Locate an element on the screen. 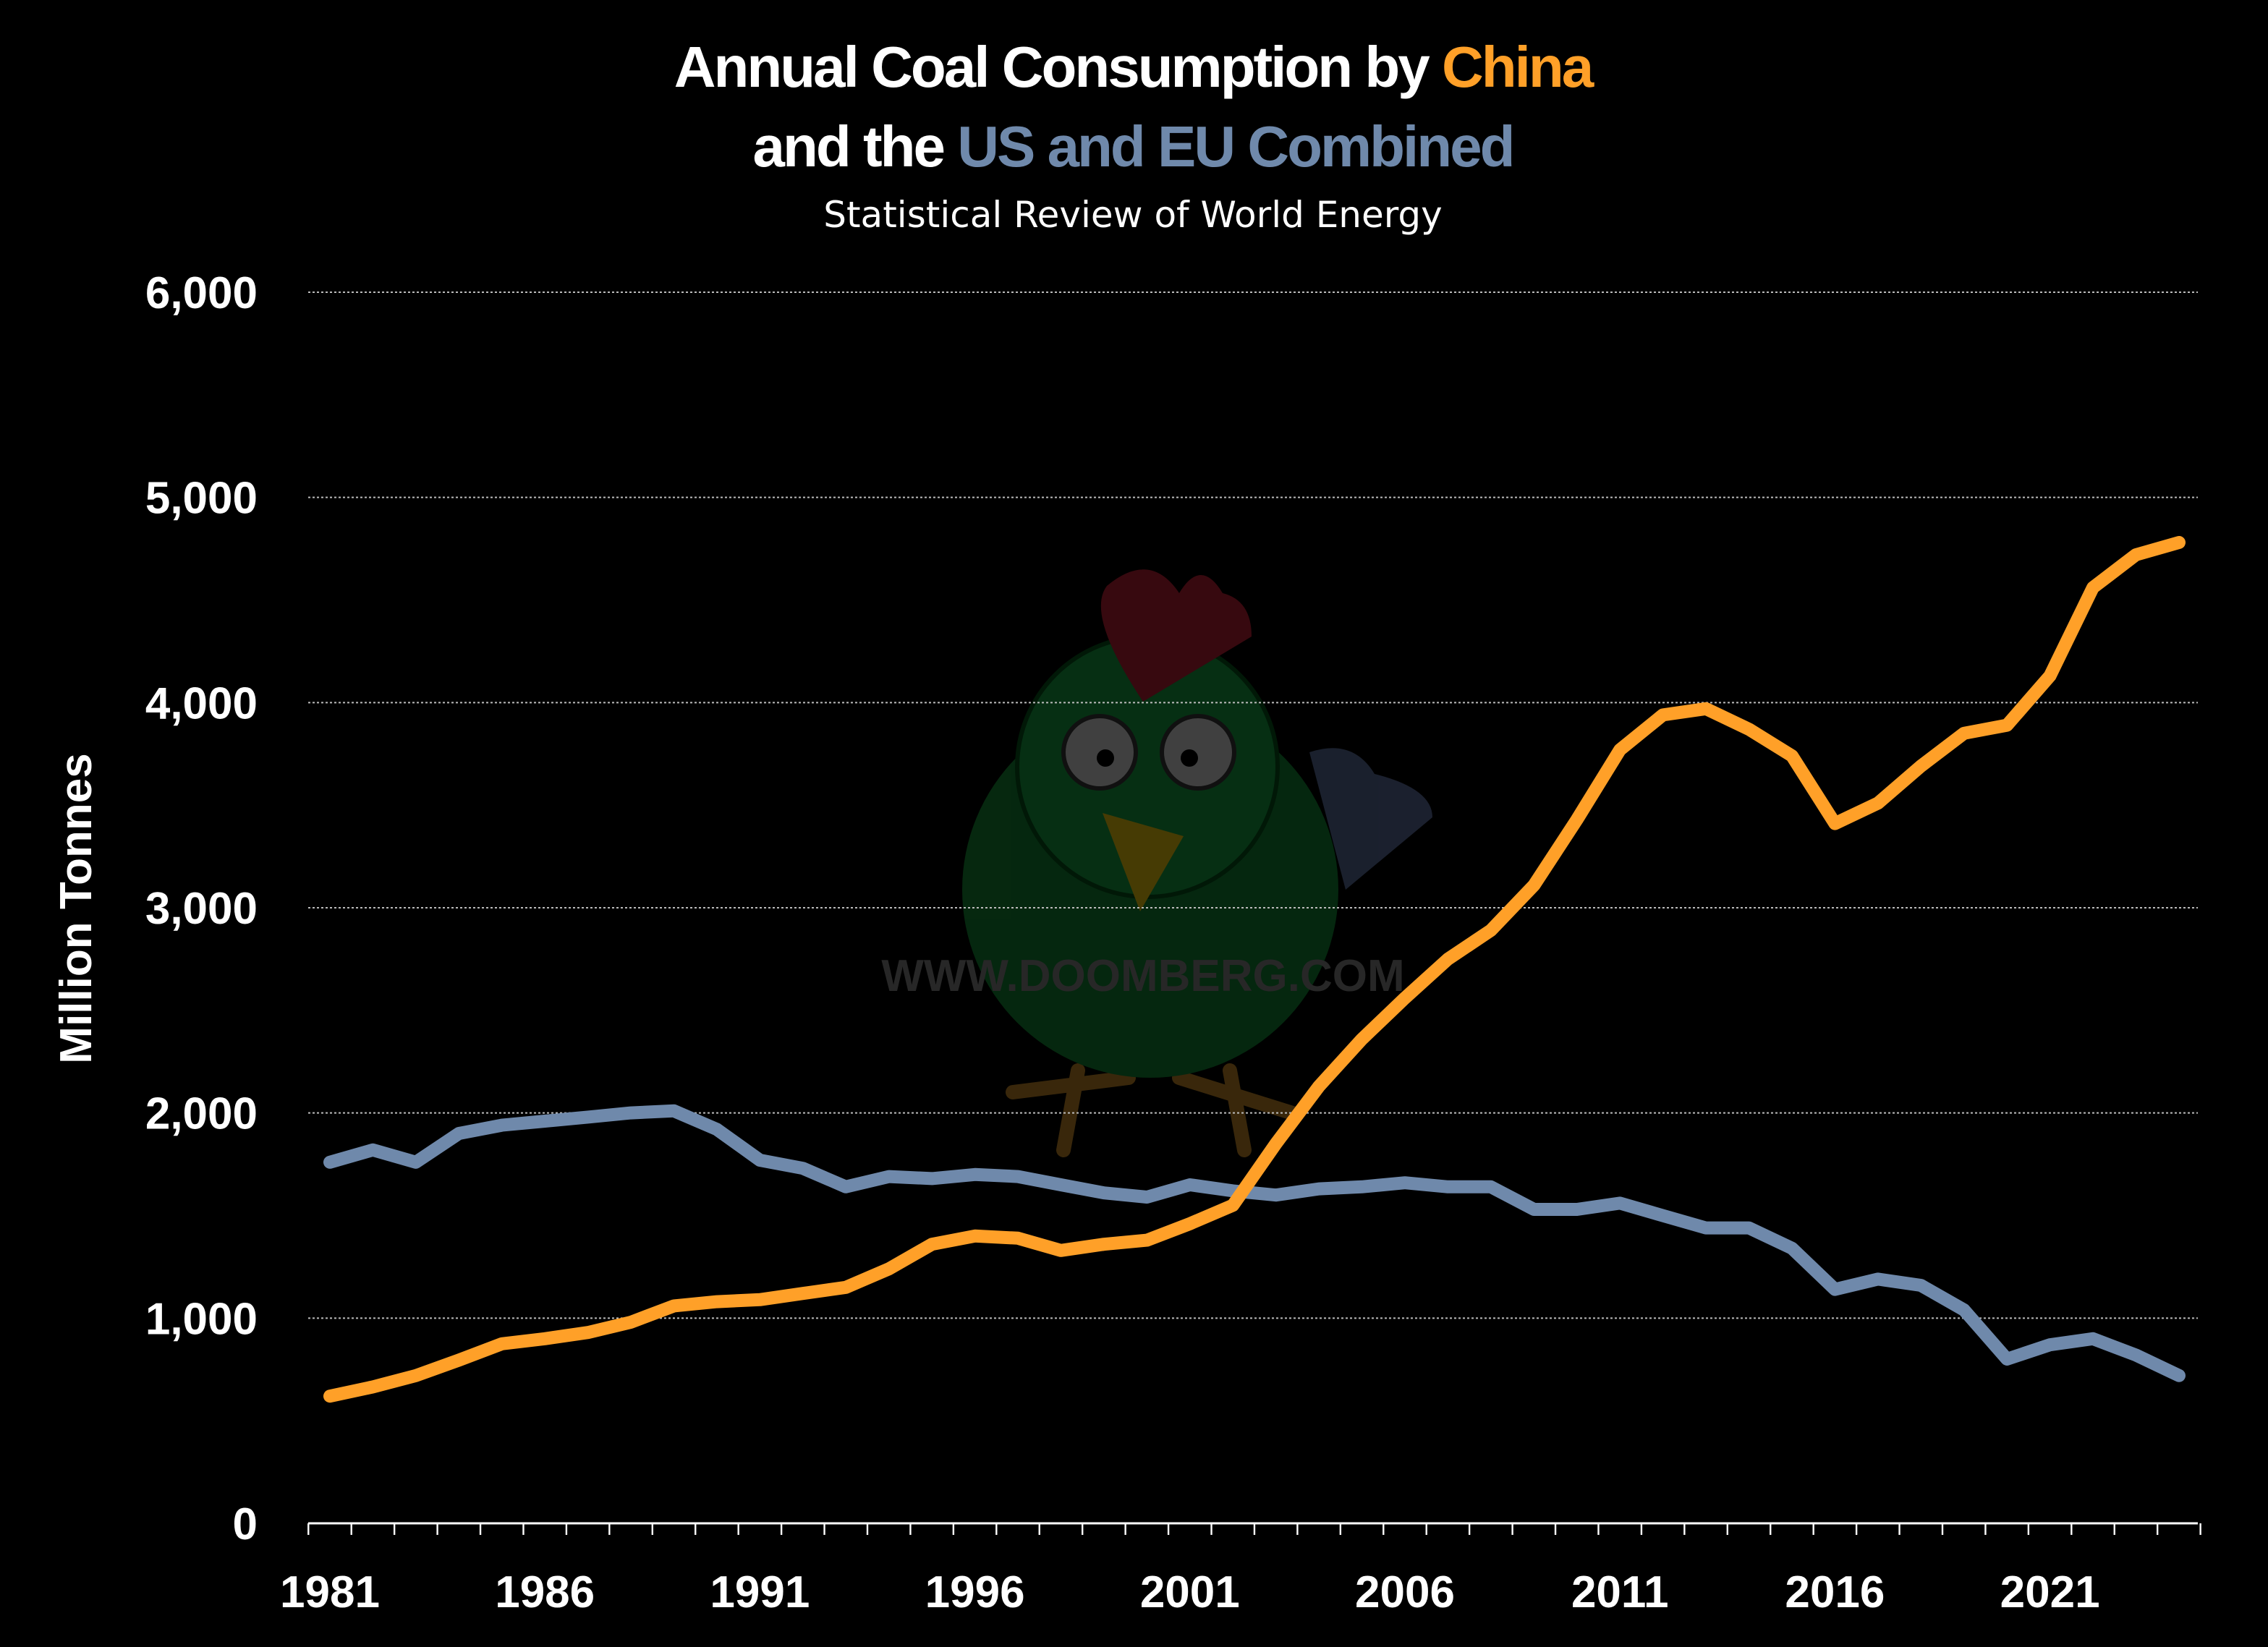  title-text: Annual Coal Consumption by is located at coordinates (1058, 67).